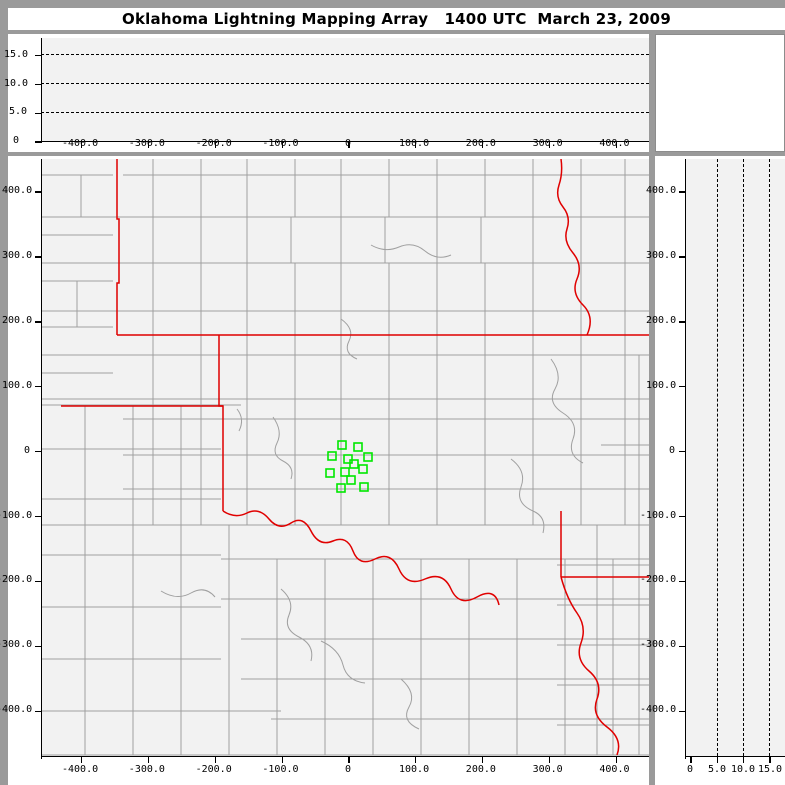 The height and width of the screenshot is (785, 785). I want to click on map-xtick--400, so click(82, 760).